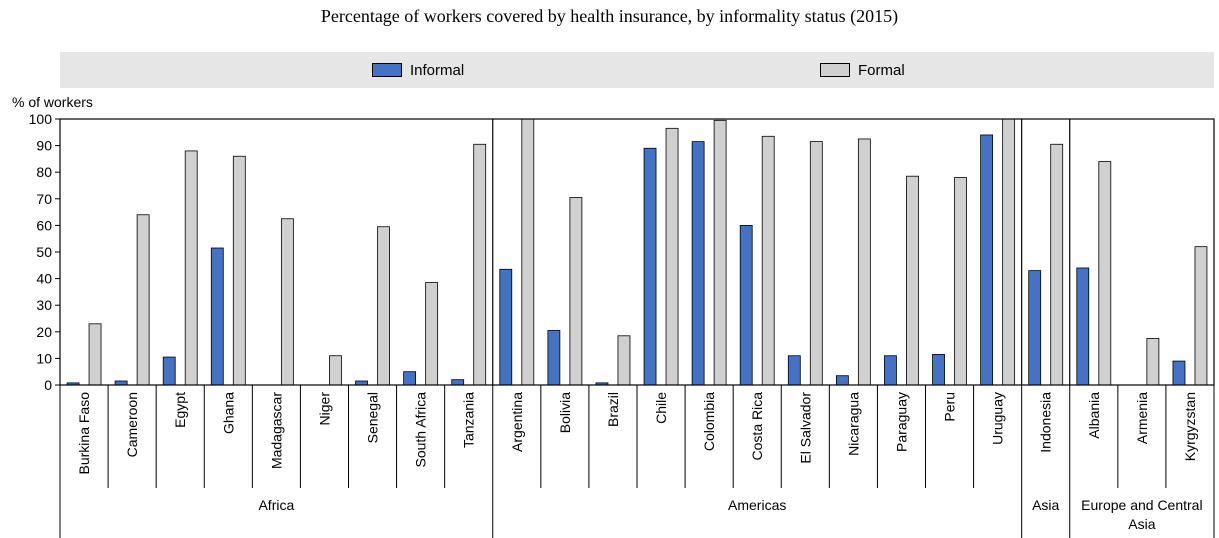 The width and height of the screenshot is (1219, 538). Describe the element at coordinates (324, 409) in the screenshot. I see `x-tick-label: Niger` at that location.